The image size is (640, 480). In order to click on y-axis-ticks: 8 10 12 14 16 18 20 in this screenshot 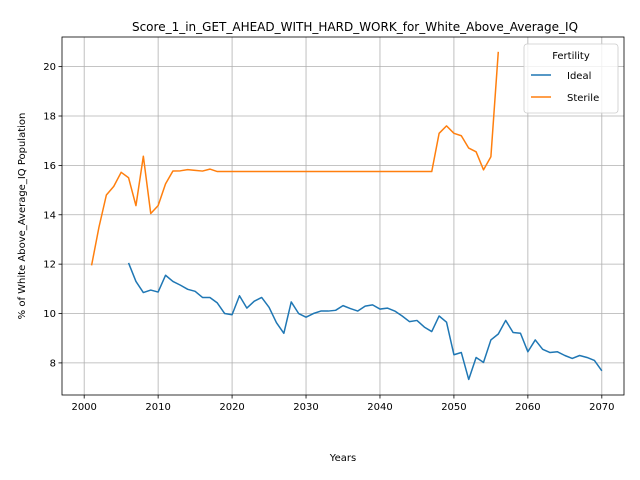, I will do `click(52, 215)`.